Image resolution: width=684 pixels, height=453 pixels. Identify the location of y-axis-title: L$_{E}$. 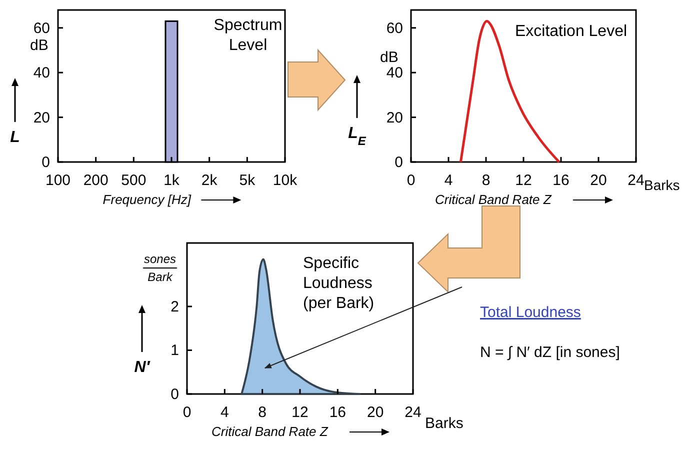
(357, 136).